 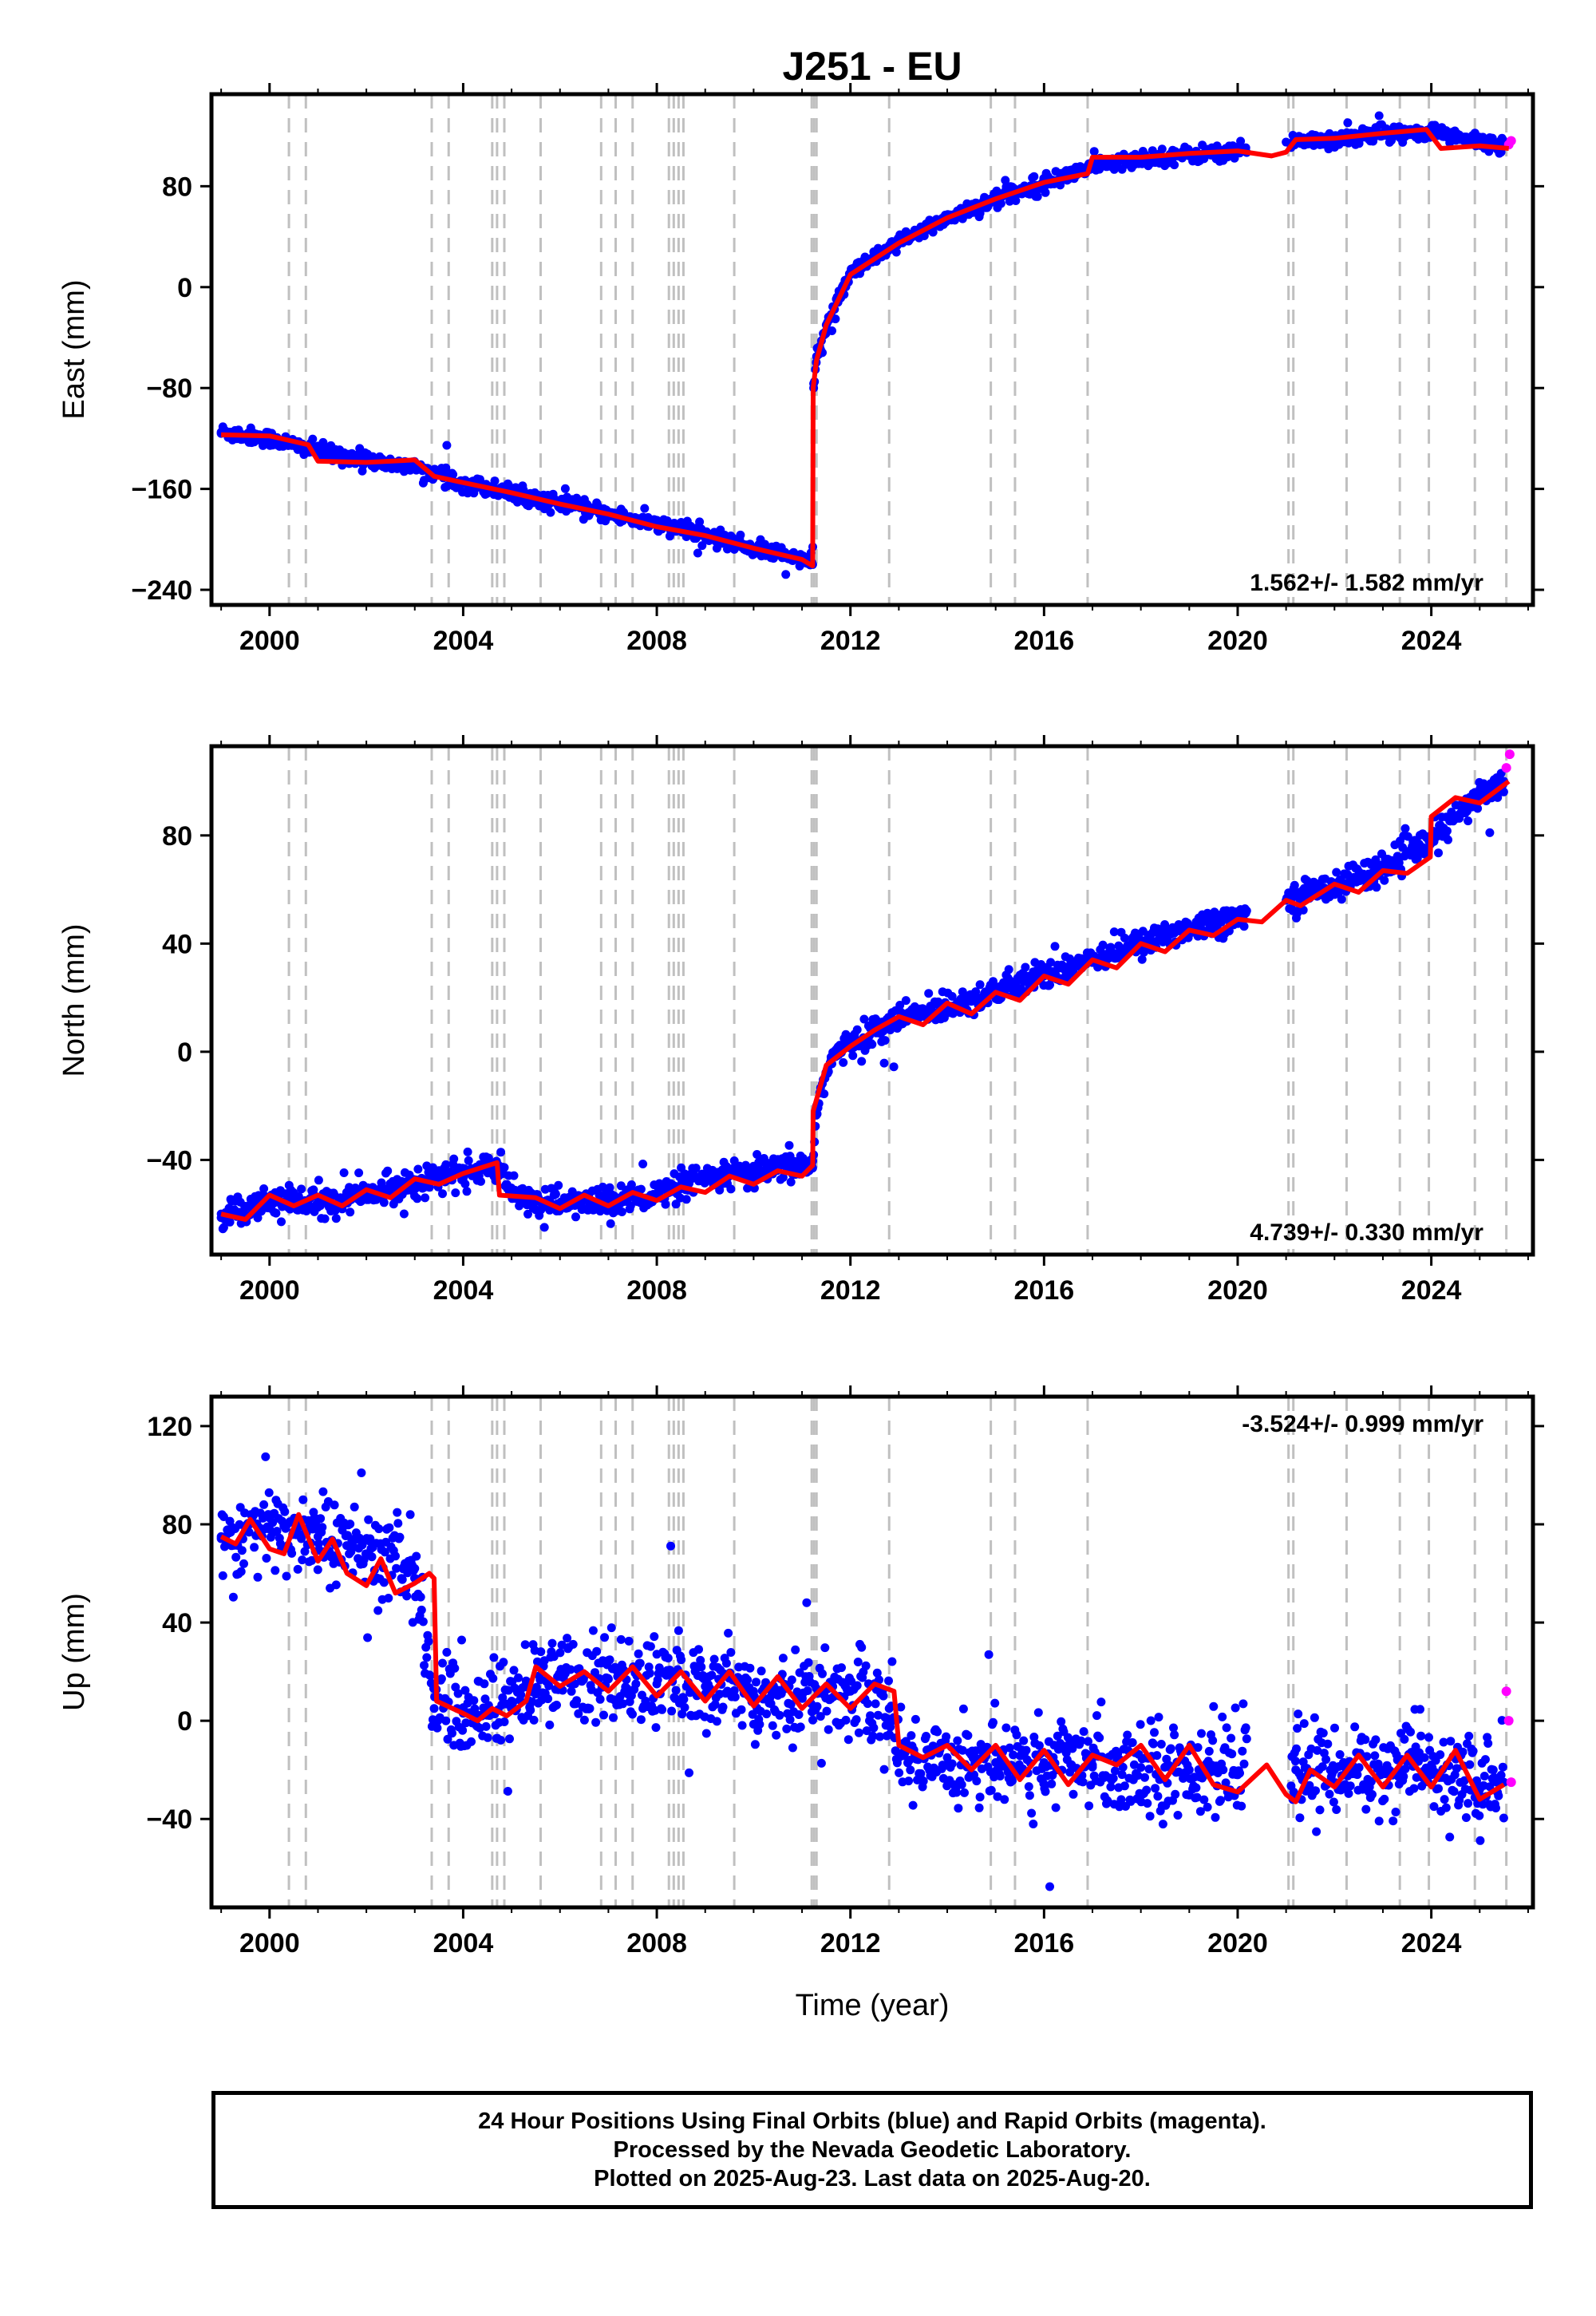 I want to click on model-line, so click(x=863, y=1658).